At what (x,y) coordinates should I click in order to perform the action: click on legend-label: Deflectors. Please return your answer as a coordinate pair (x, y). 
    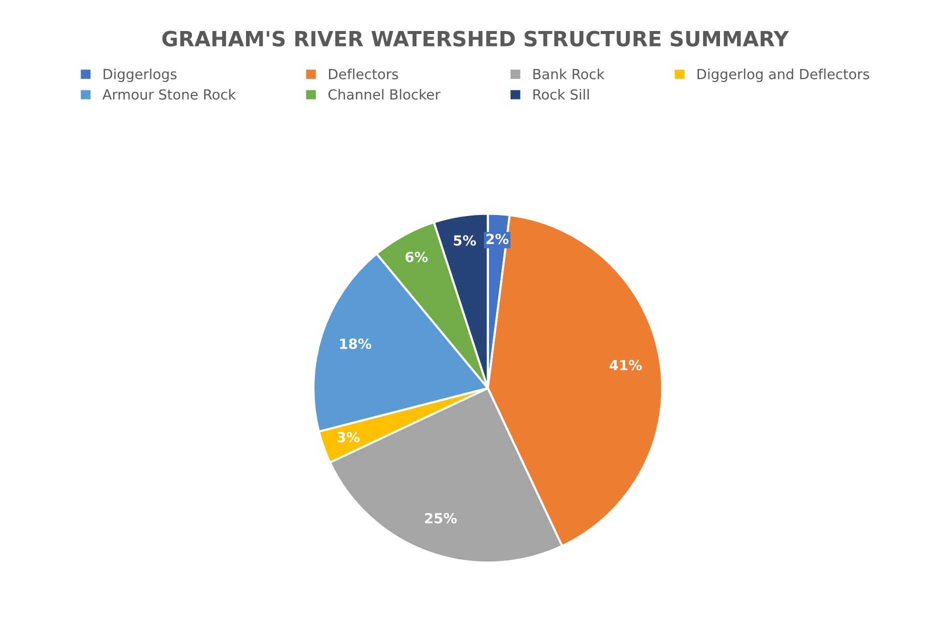
    Looking at the image, I should click on (363, 74).